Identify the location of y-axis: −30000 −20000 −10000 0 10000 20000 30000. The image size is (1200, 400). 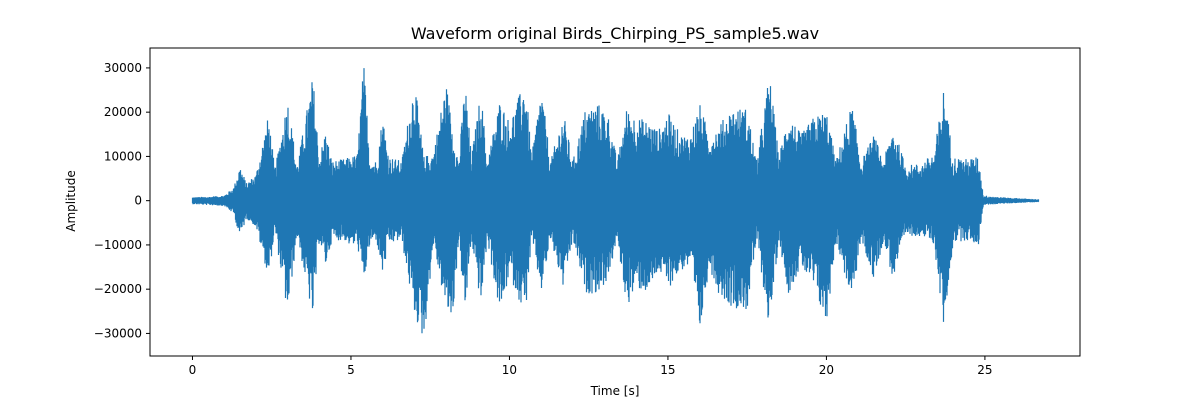
(122, 200).